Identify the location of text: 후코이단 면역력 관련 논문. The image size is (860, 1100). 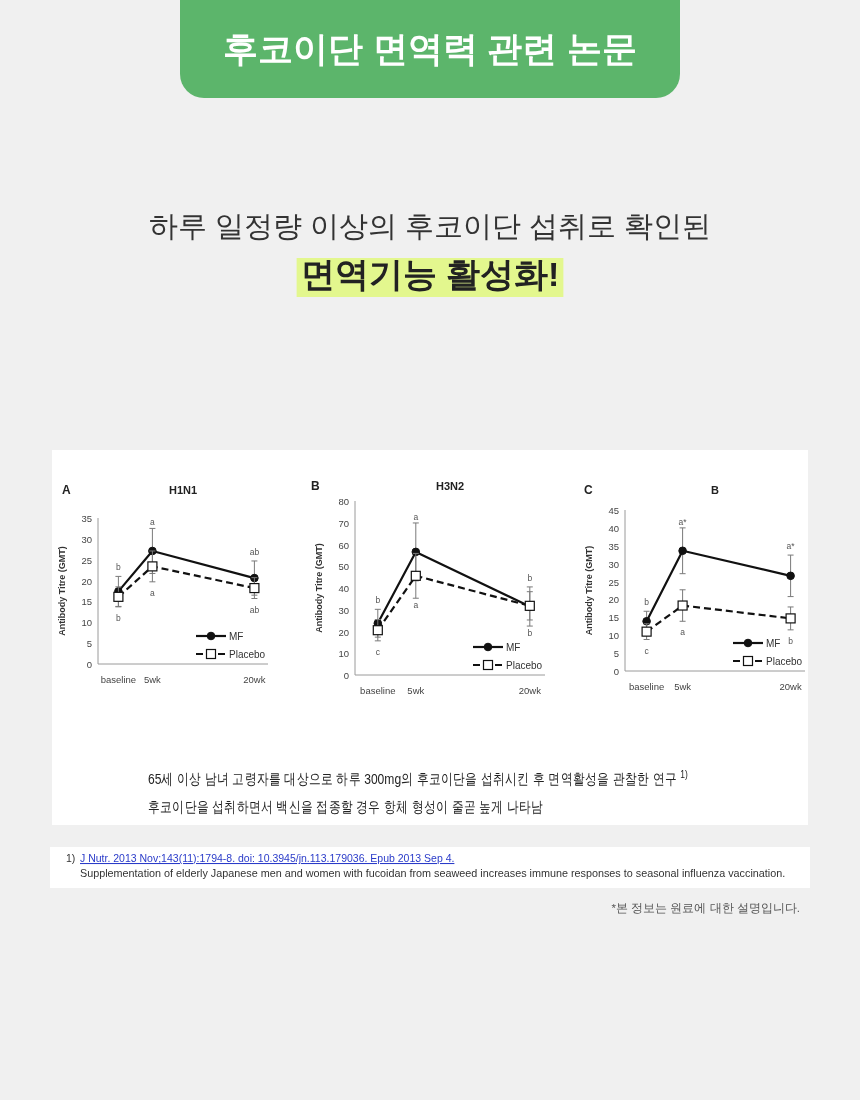
(430, 48).